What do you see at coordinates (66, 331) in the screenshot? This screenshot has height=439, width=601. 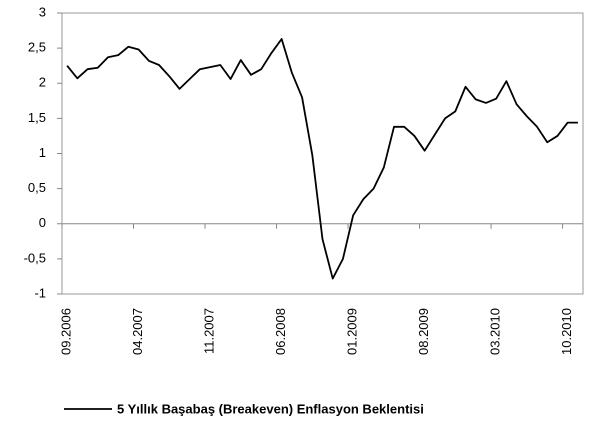 I see `x-tick-label: 09.2006` at bounding box center [66, 331].